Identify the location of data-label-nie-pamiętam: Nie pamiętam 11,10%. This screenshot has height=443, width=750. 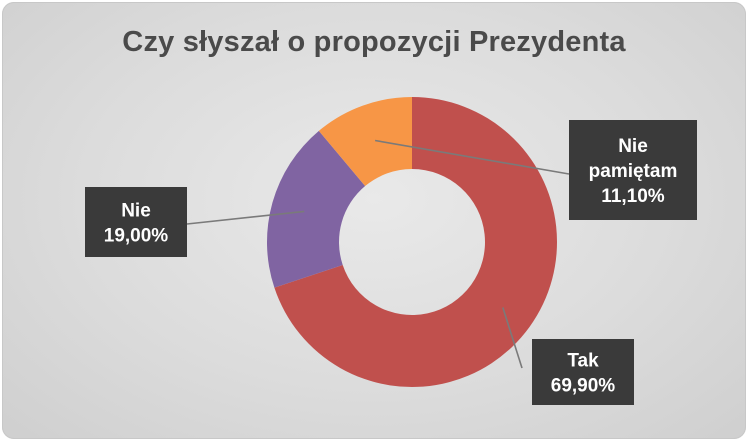
(633, 170).